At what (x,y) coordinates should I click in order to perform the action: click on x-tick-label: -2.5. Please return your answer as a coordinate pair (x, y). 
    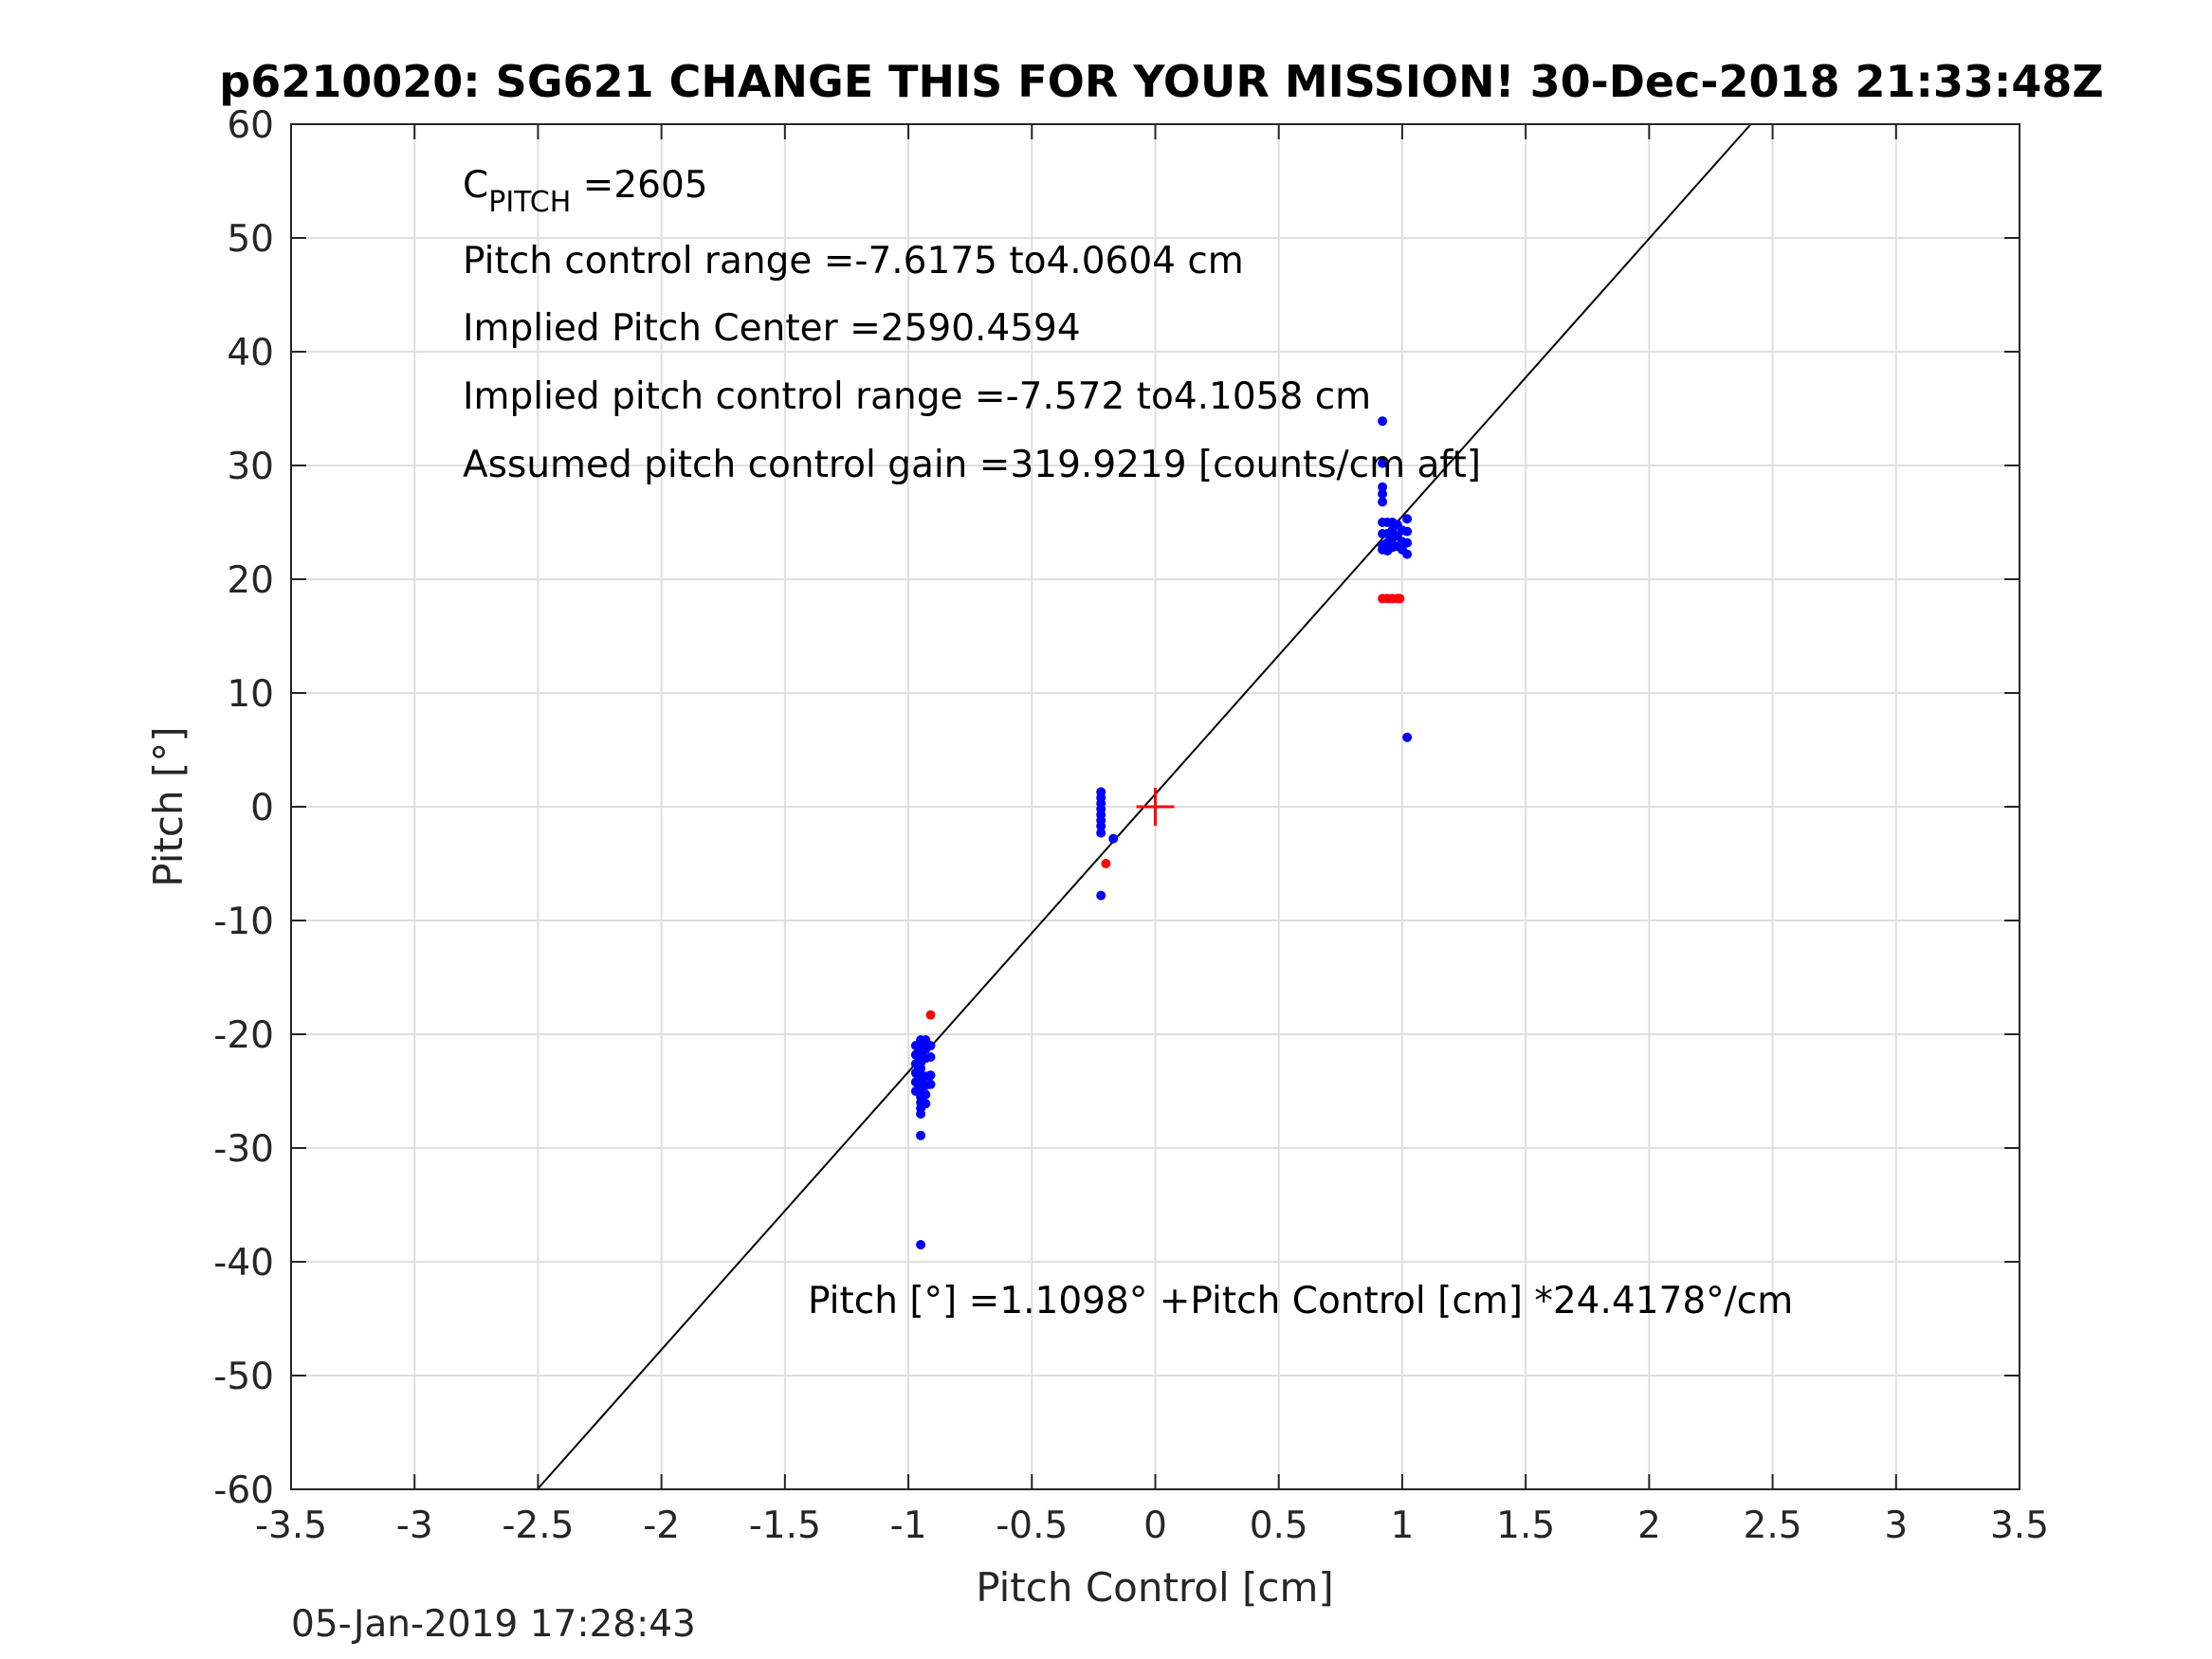
    Looking at the image, I should click on (538, 1525).